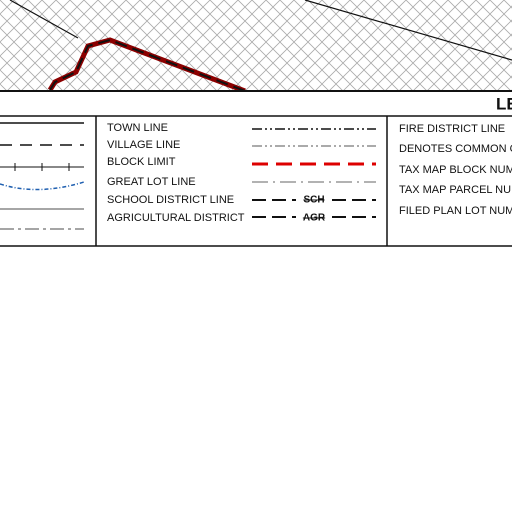 This screenshot has height=517, width=512. I want to click on legend-label: AGRICULTURAL DISTRICT, so click(176, 218).